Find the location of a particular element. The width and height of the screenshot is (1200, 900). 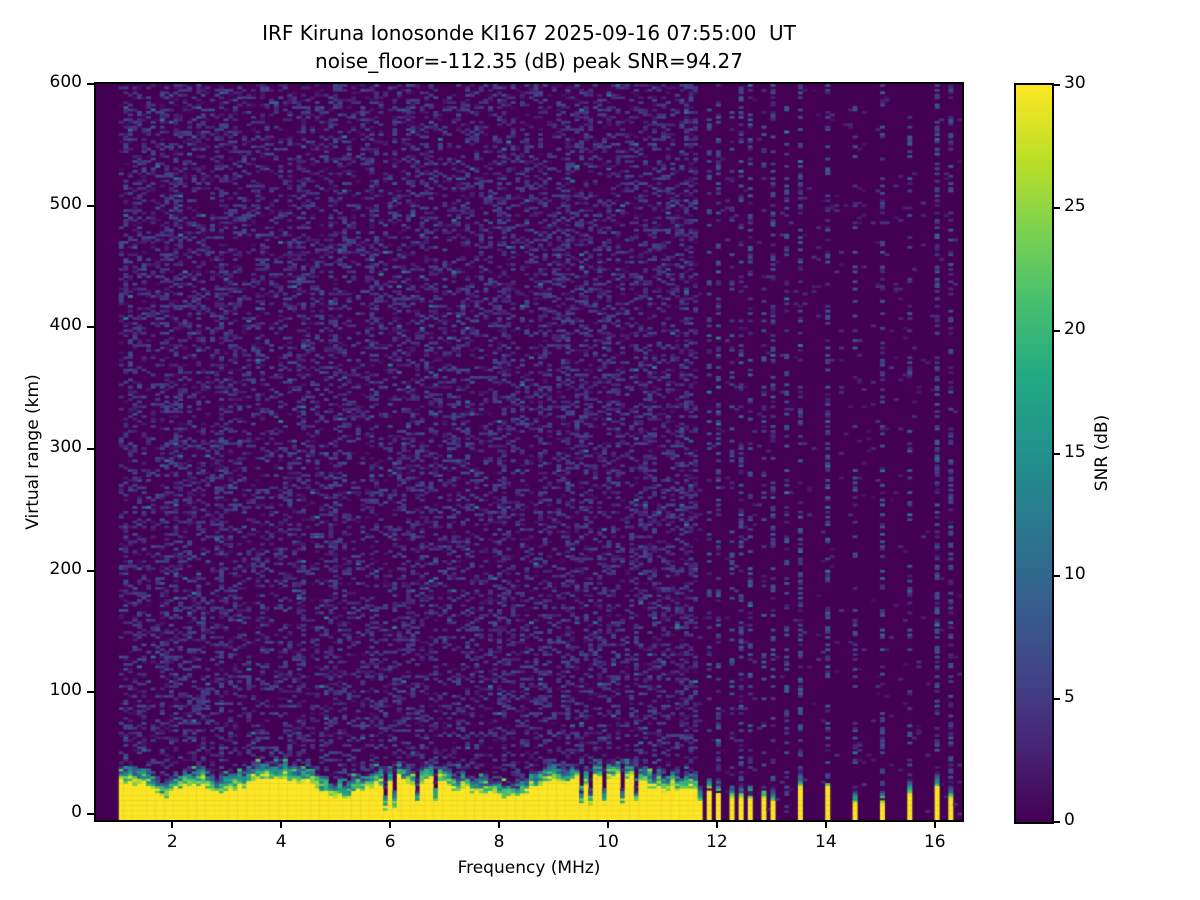

colorbar-tick-label: 30 is located at coordinates (1075, 83).